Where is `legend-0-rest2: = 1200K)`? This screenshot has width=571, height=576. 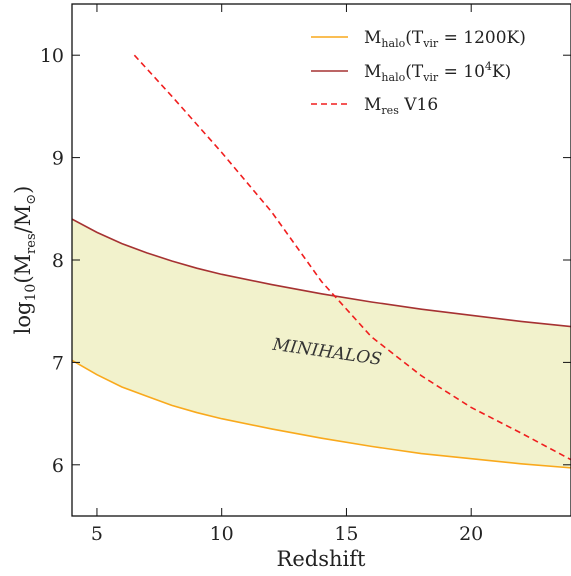 legend-0-rest2: = 1200K) is located at coordinates (482, 38).